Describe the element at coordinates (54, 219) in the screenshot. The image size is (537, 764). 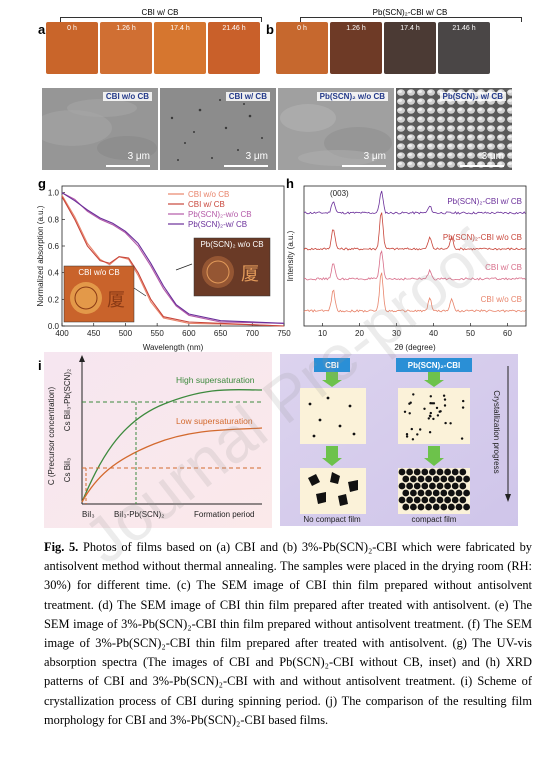
I see `uvvis-ytick-label: 0.8` at that location.